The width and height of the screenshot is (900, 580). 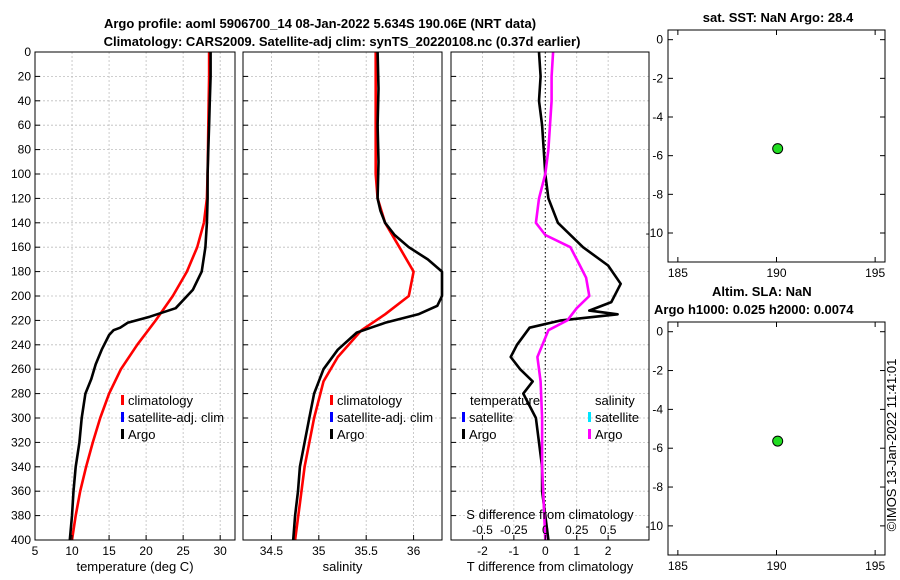 What do you see at coordinates (21, 198) in the screenshot?
I see `depth-tick-label: 120` at bounding box center [21, 198].